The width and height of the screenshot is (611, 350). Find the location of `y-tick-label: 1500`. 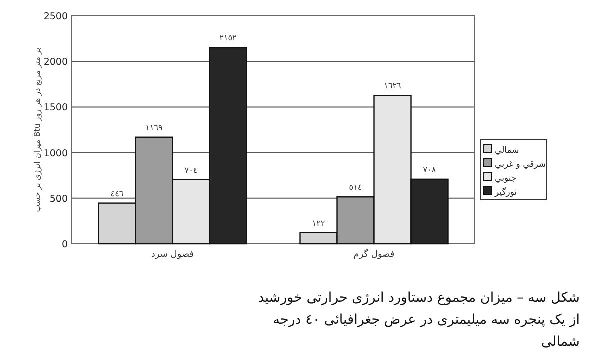

y-tick-label: 1500 is located at coordinates (56, 108).